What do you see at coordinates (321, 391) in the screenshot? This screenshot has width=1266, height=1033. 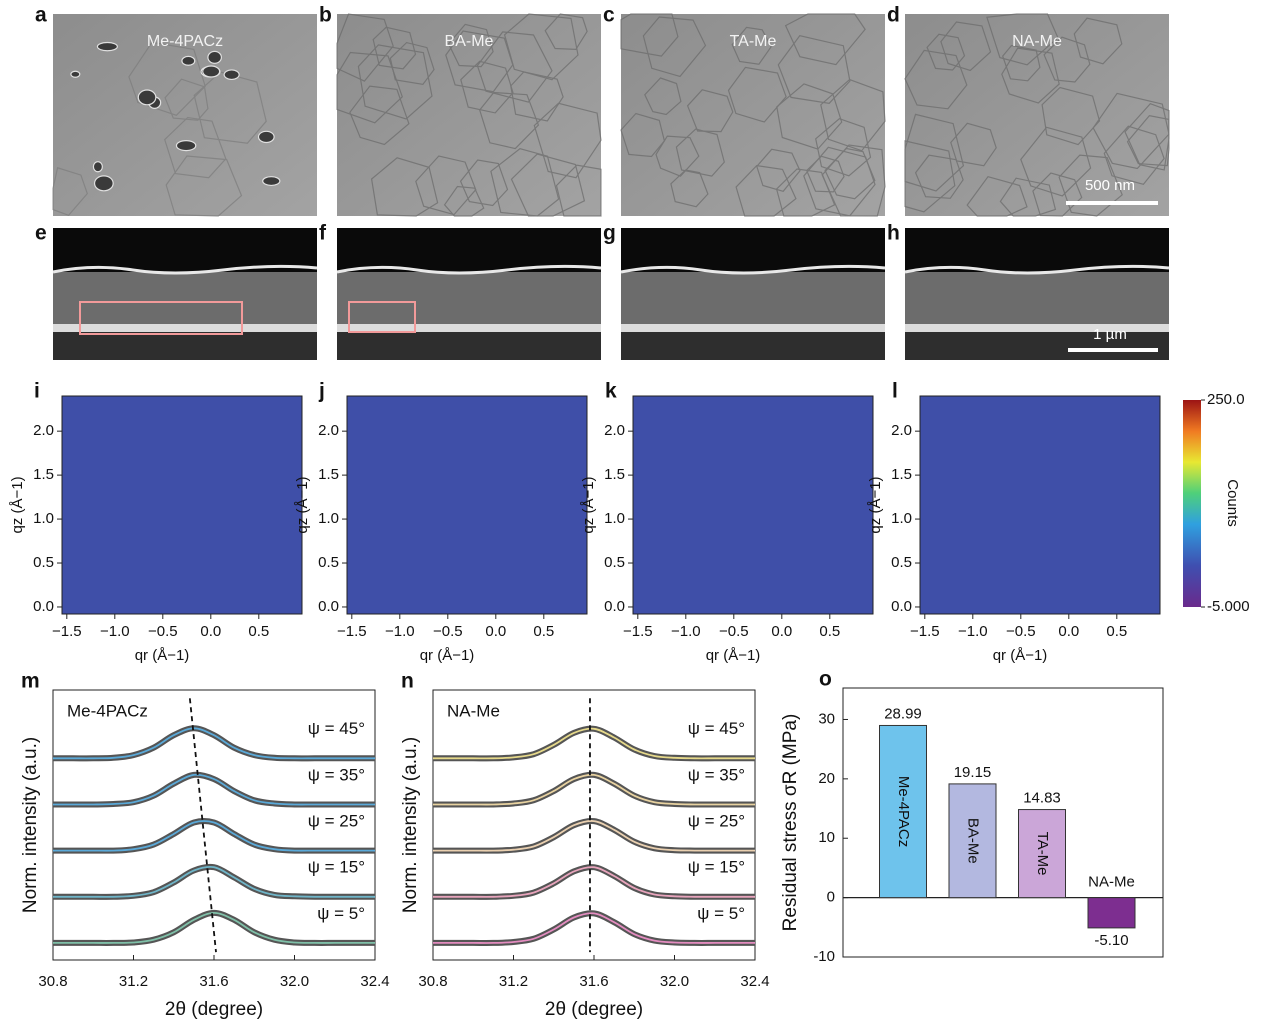 I see `panel-letter: j` at bounding box center [321, 391].